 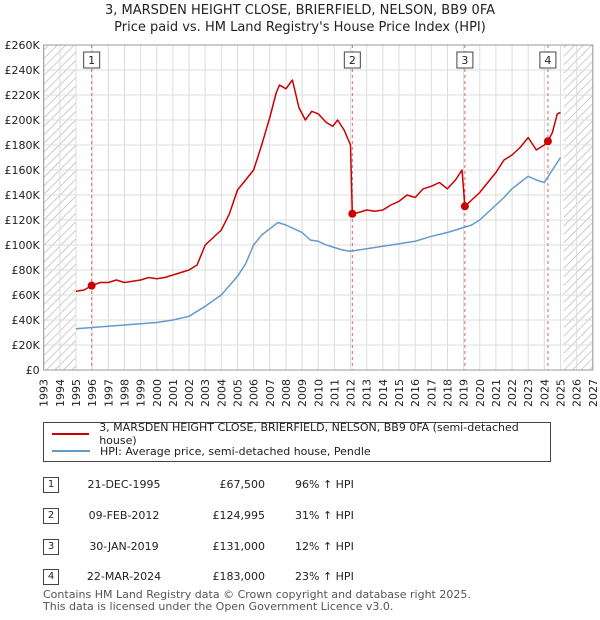 What do you see at coordinates (431, 393) in the screenshot?
I see `x-tick-label: 2017` at bounding box center [431, 393].